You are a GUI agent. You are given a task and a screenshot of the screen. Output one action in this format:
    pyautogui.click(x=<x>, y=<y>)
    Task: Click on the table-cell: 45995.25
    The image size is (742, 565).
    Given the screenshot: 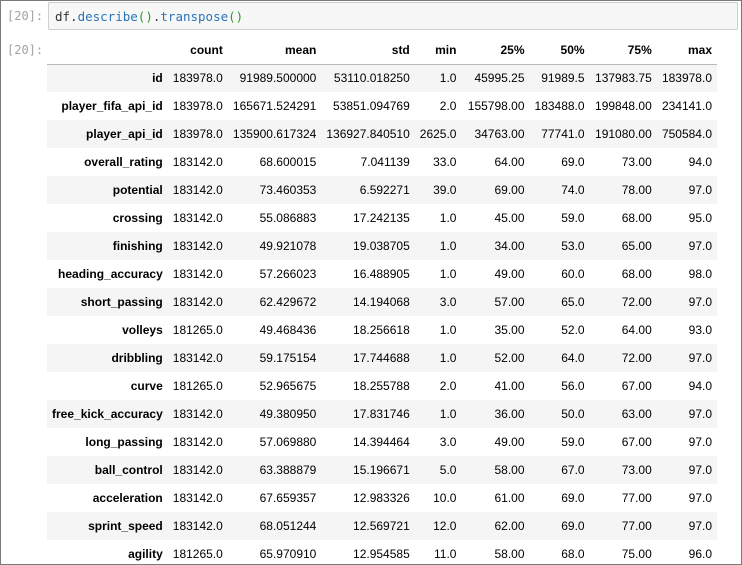 What is the action you would take?
    pyautogui.click(x=499, y=78)
    